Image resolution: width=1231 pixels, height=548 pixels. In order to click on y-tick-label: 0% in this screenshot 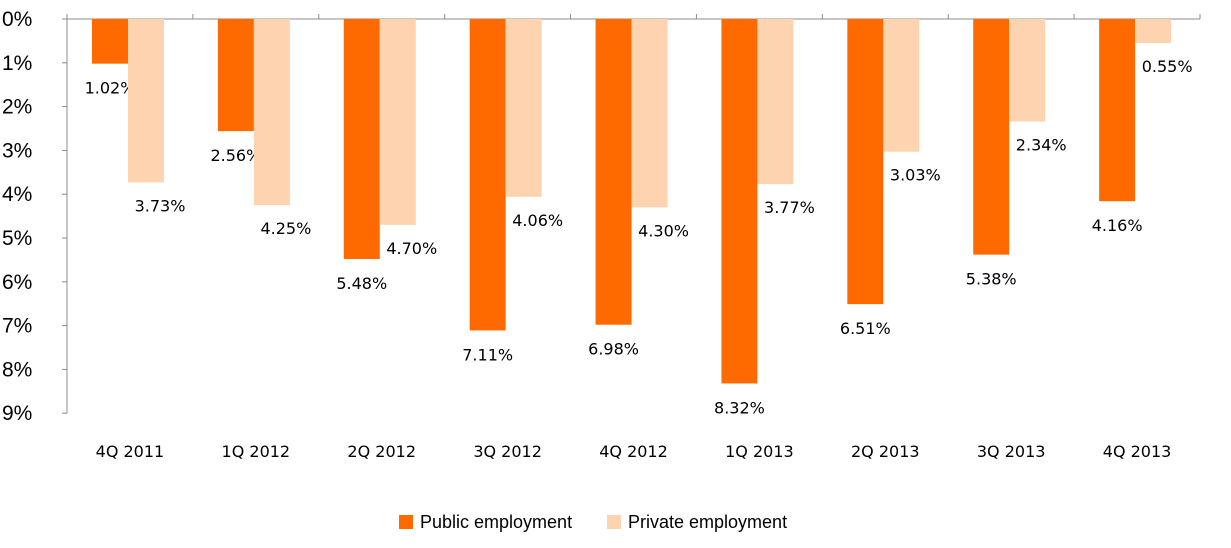, I will do `click(17, 19)`.